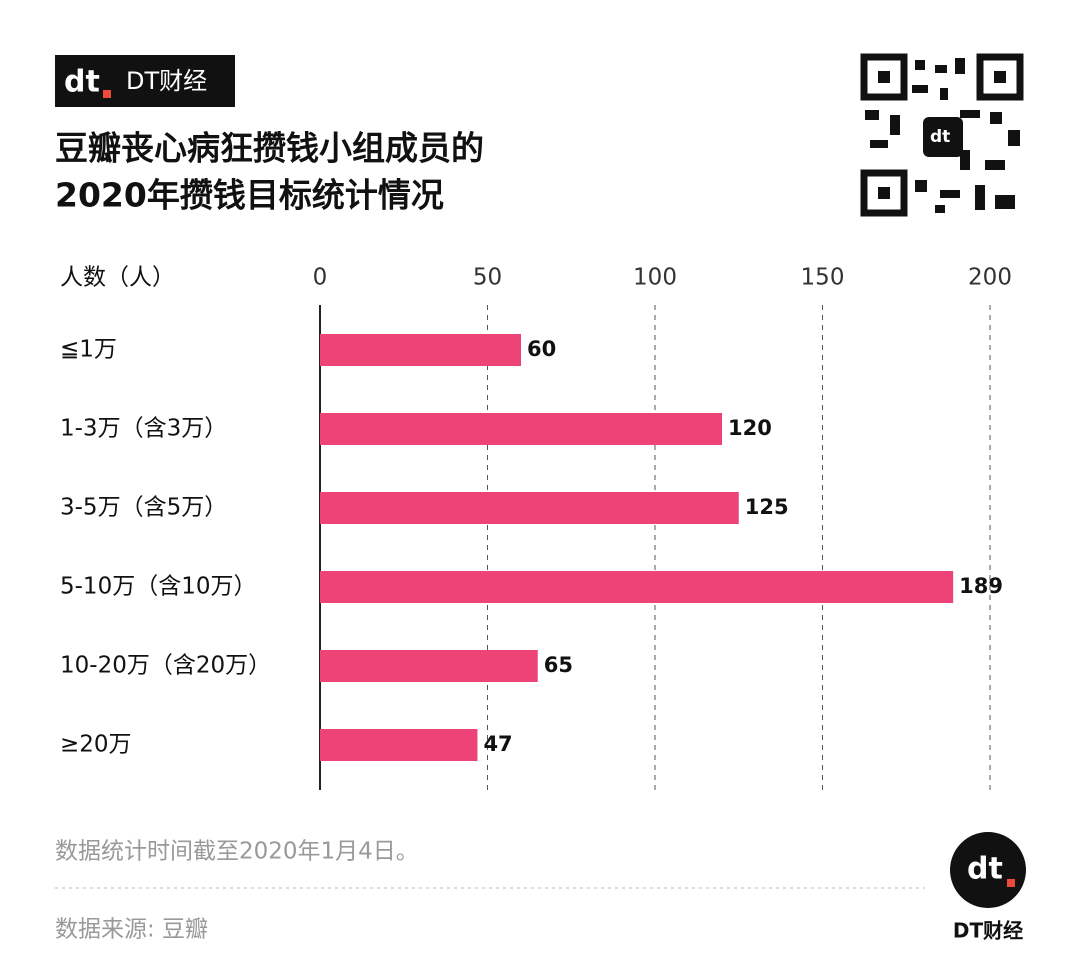  What do you see at coordinates (88, 350) in the screenshot?
I see `category-label: ≦1万` at bounding box center [88, 350].